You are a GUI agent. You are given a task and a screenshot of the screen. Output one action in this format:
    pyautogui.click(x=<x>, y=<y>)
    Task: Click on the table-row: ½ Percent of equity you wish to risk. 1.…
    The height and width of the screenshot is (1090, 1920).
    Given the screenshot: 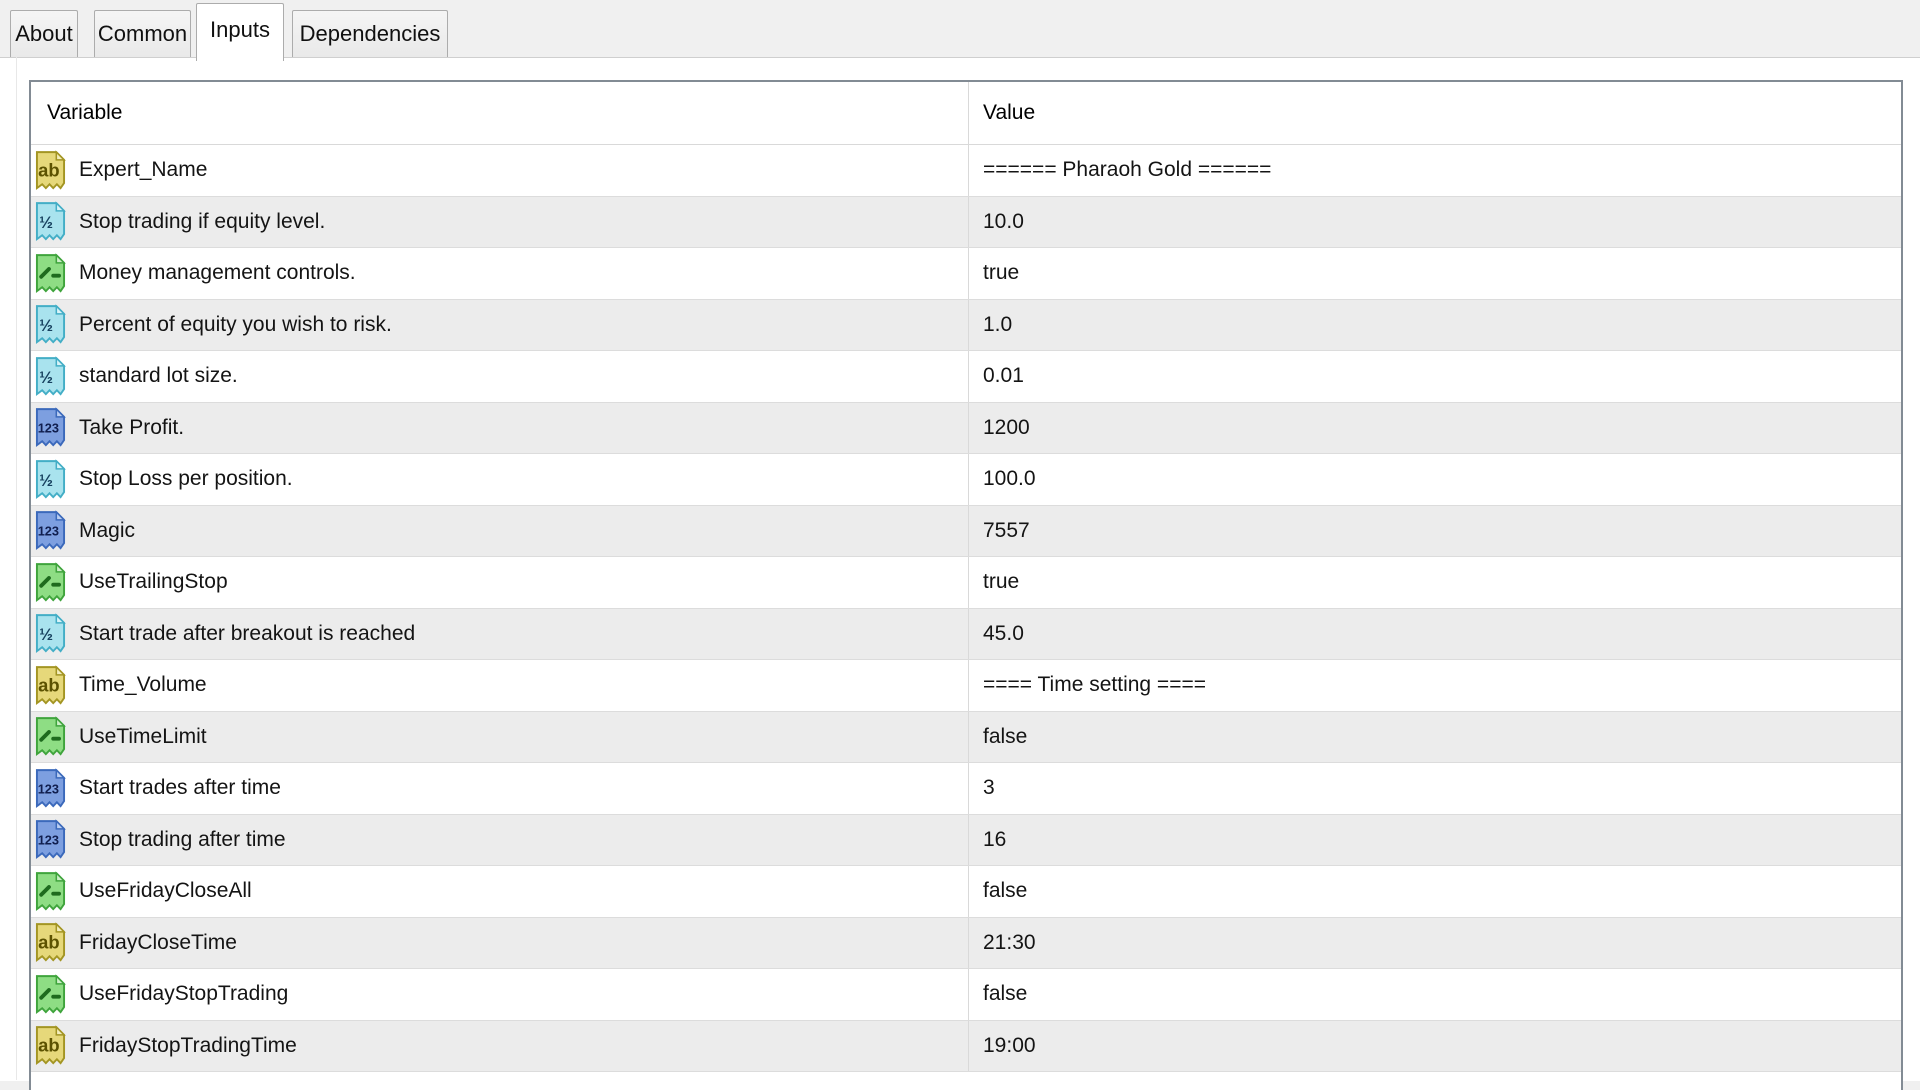 What is the action you would take?
    pyautogui.click(x=966, y=325)
    